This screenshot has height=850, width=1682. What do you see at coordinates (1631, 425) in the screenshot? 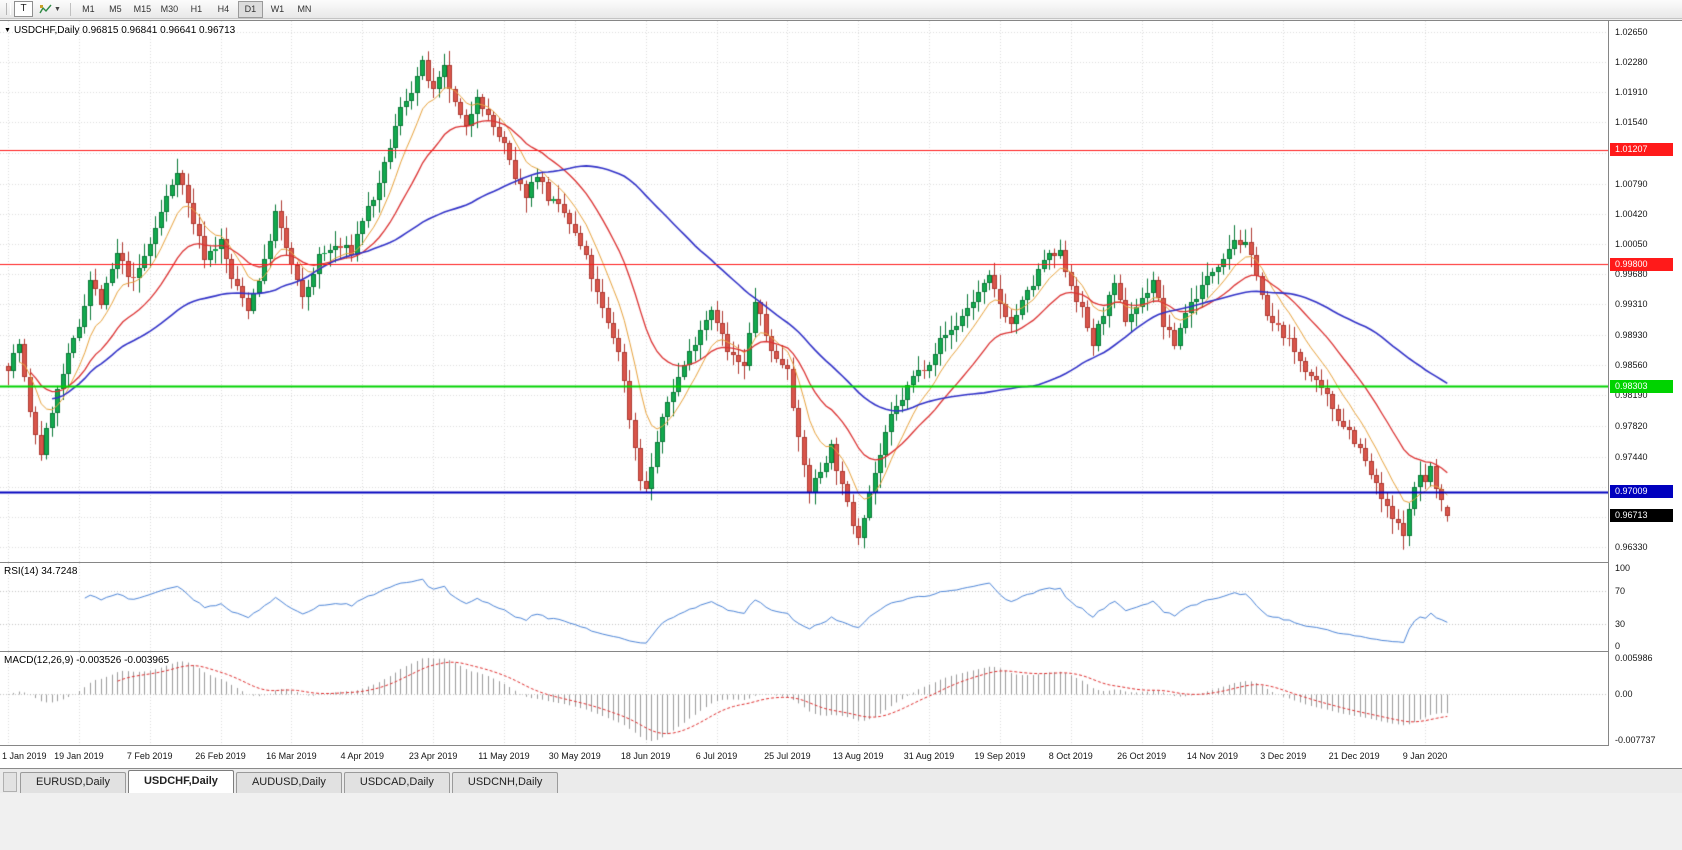
I see `price-tick-label: 0.97820` at bounding box center [1631, 425].